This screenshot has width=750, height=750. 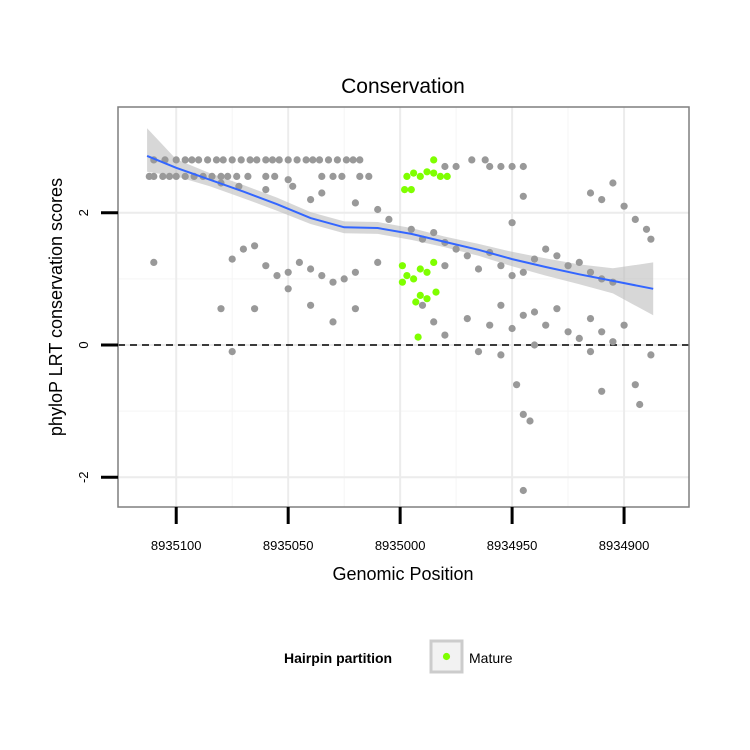 What do you see at coordinates (398, 656) in the screenshot?
I see `legend: Hairpin partition Mature` at bounding box center [398, 656].